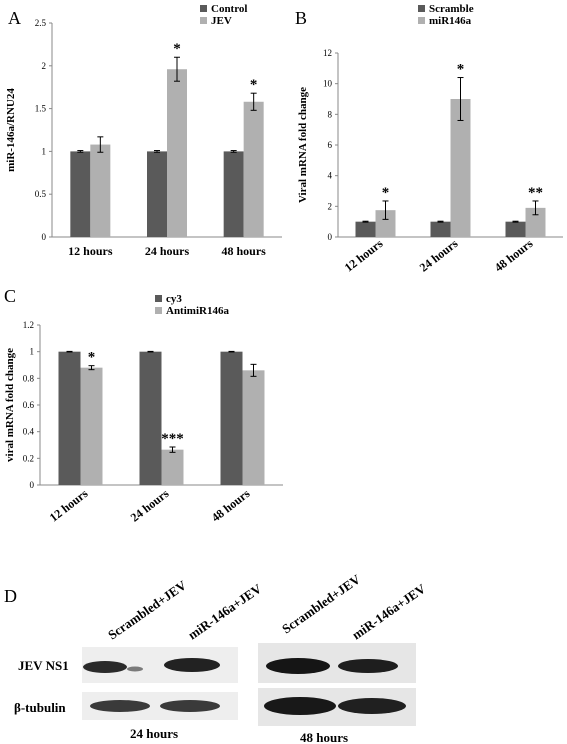 This screenshot has height=744, width=567. I want to click on row-label-jev-ns1: JEV NS1, so click(43, 665).